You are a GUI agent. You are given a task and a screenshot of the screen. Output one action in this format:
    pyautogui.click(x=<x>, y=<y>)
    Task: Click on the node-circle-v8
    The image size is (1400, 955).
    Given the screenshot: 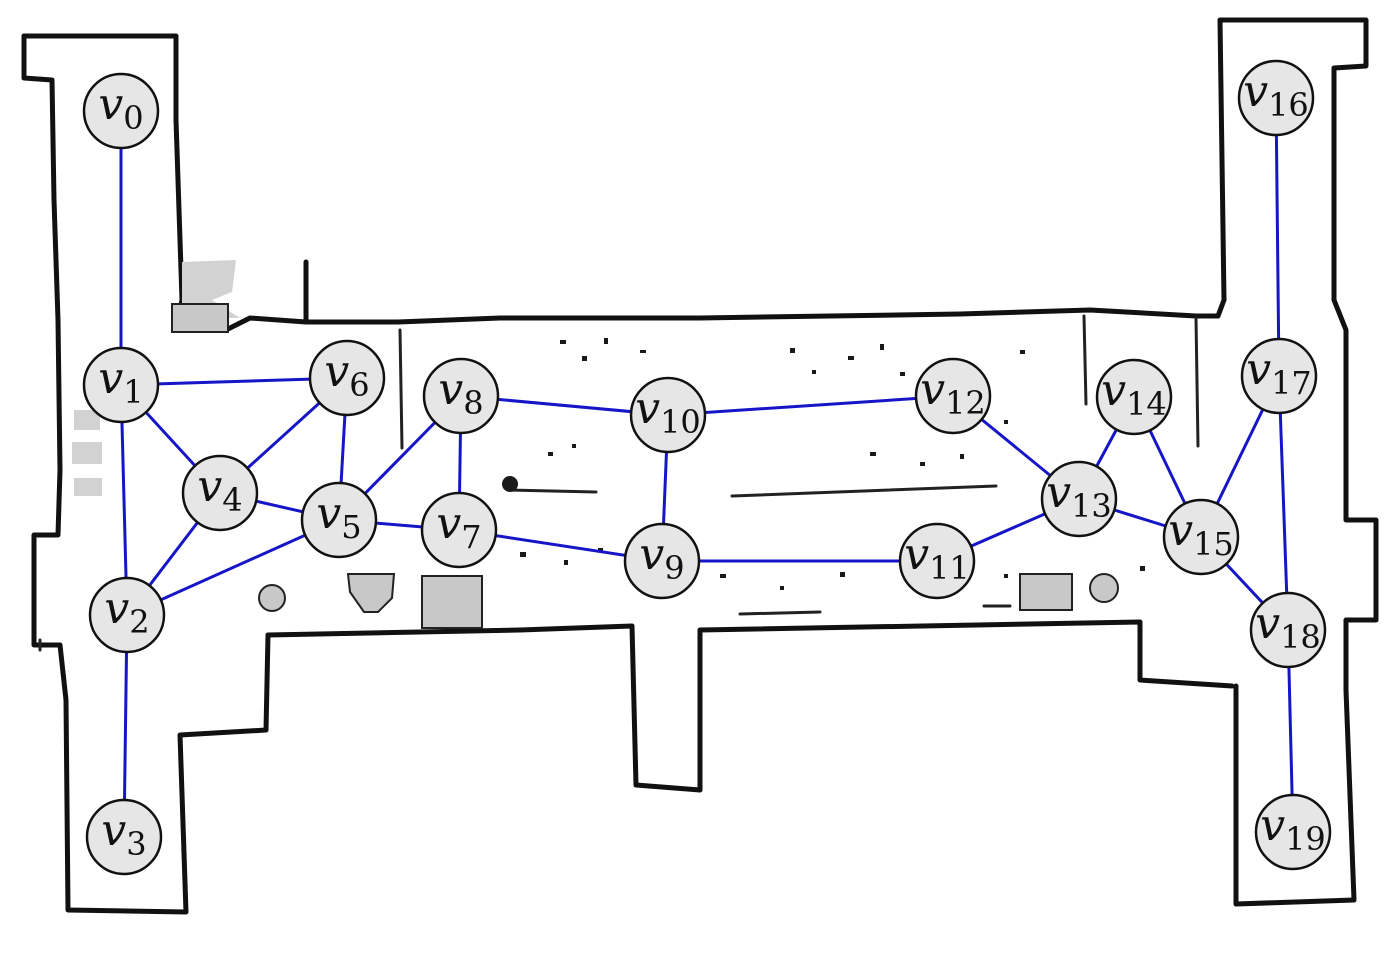 What is the action you would take?
    pyautogui.click(x=461, y=396)
    